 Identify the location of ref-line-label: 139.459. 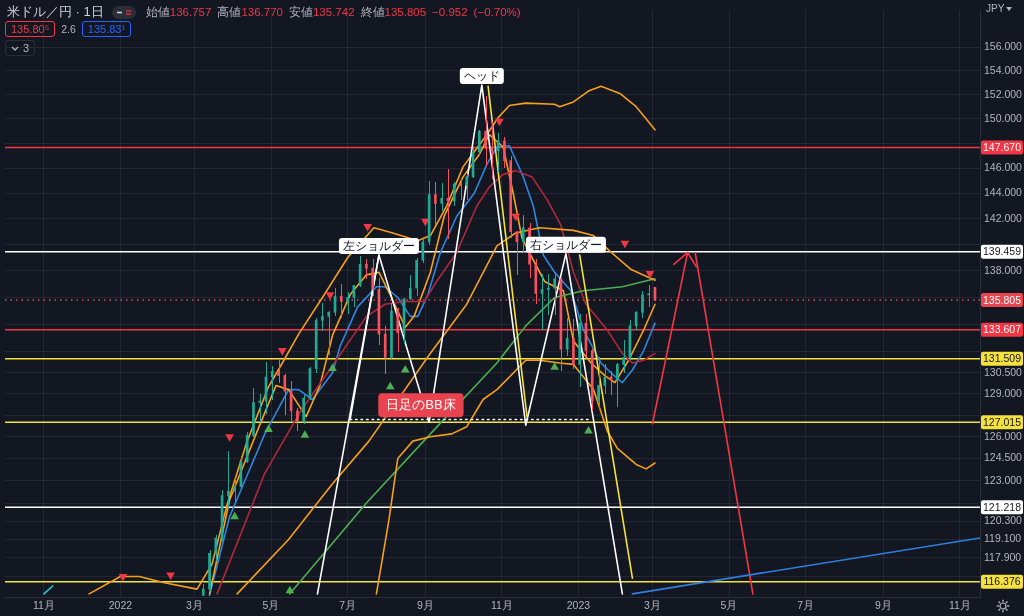
(1002, 251).